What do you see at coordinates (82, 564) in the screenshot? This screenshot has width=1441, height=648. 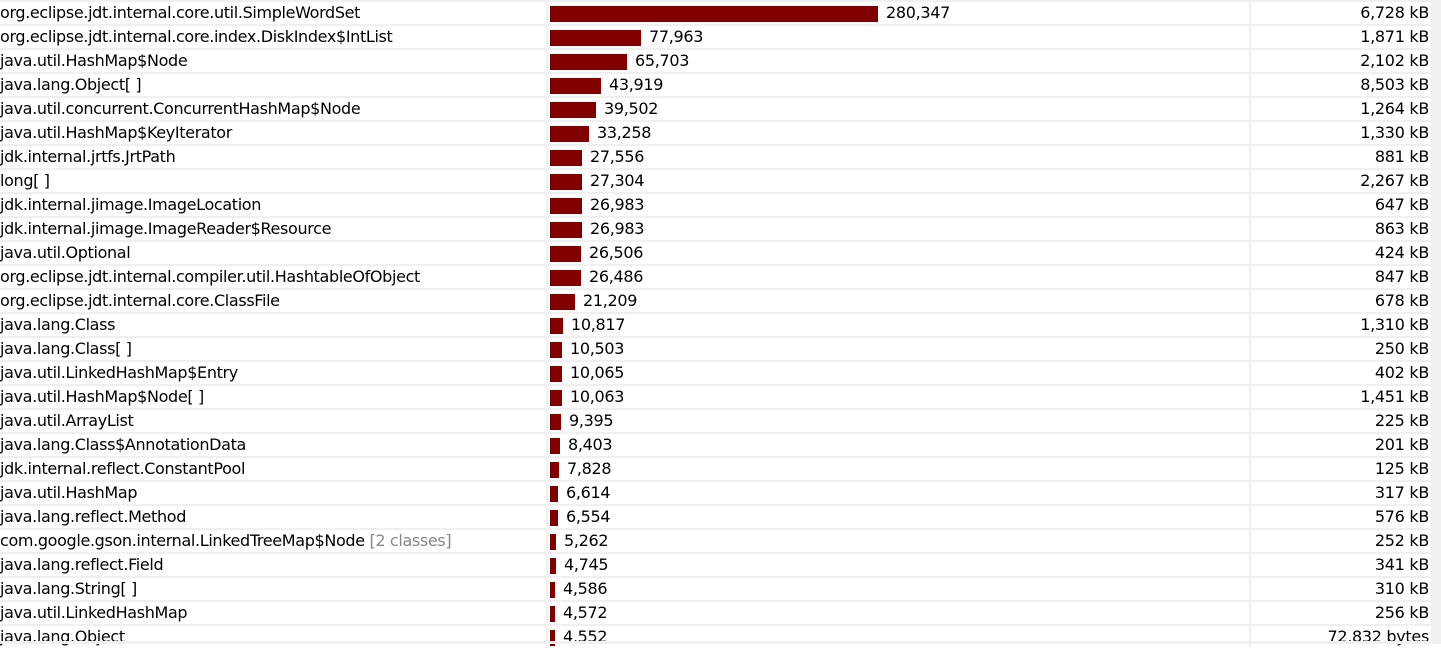 I see `class-name-text: java.lang.reflect.Field` at bounding box center [82, 564].